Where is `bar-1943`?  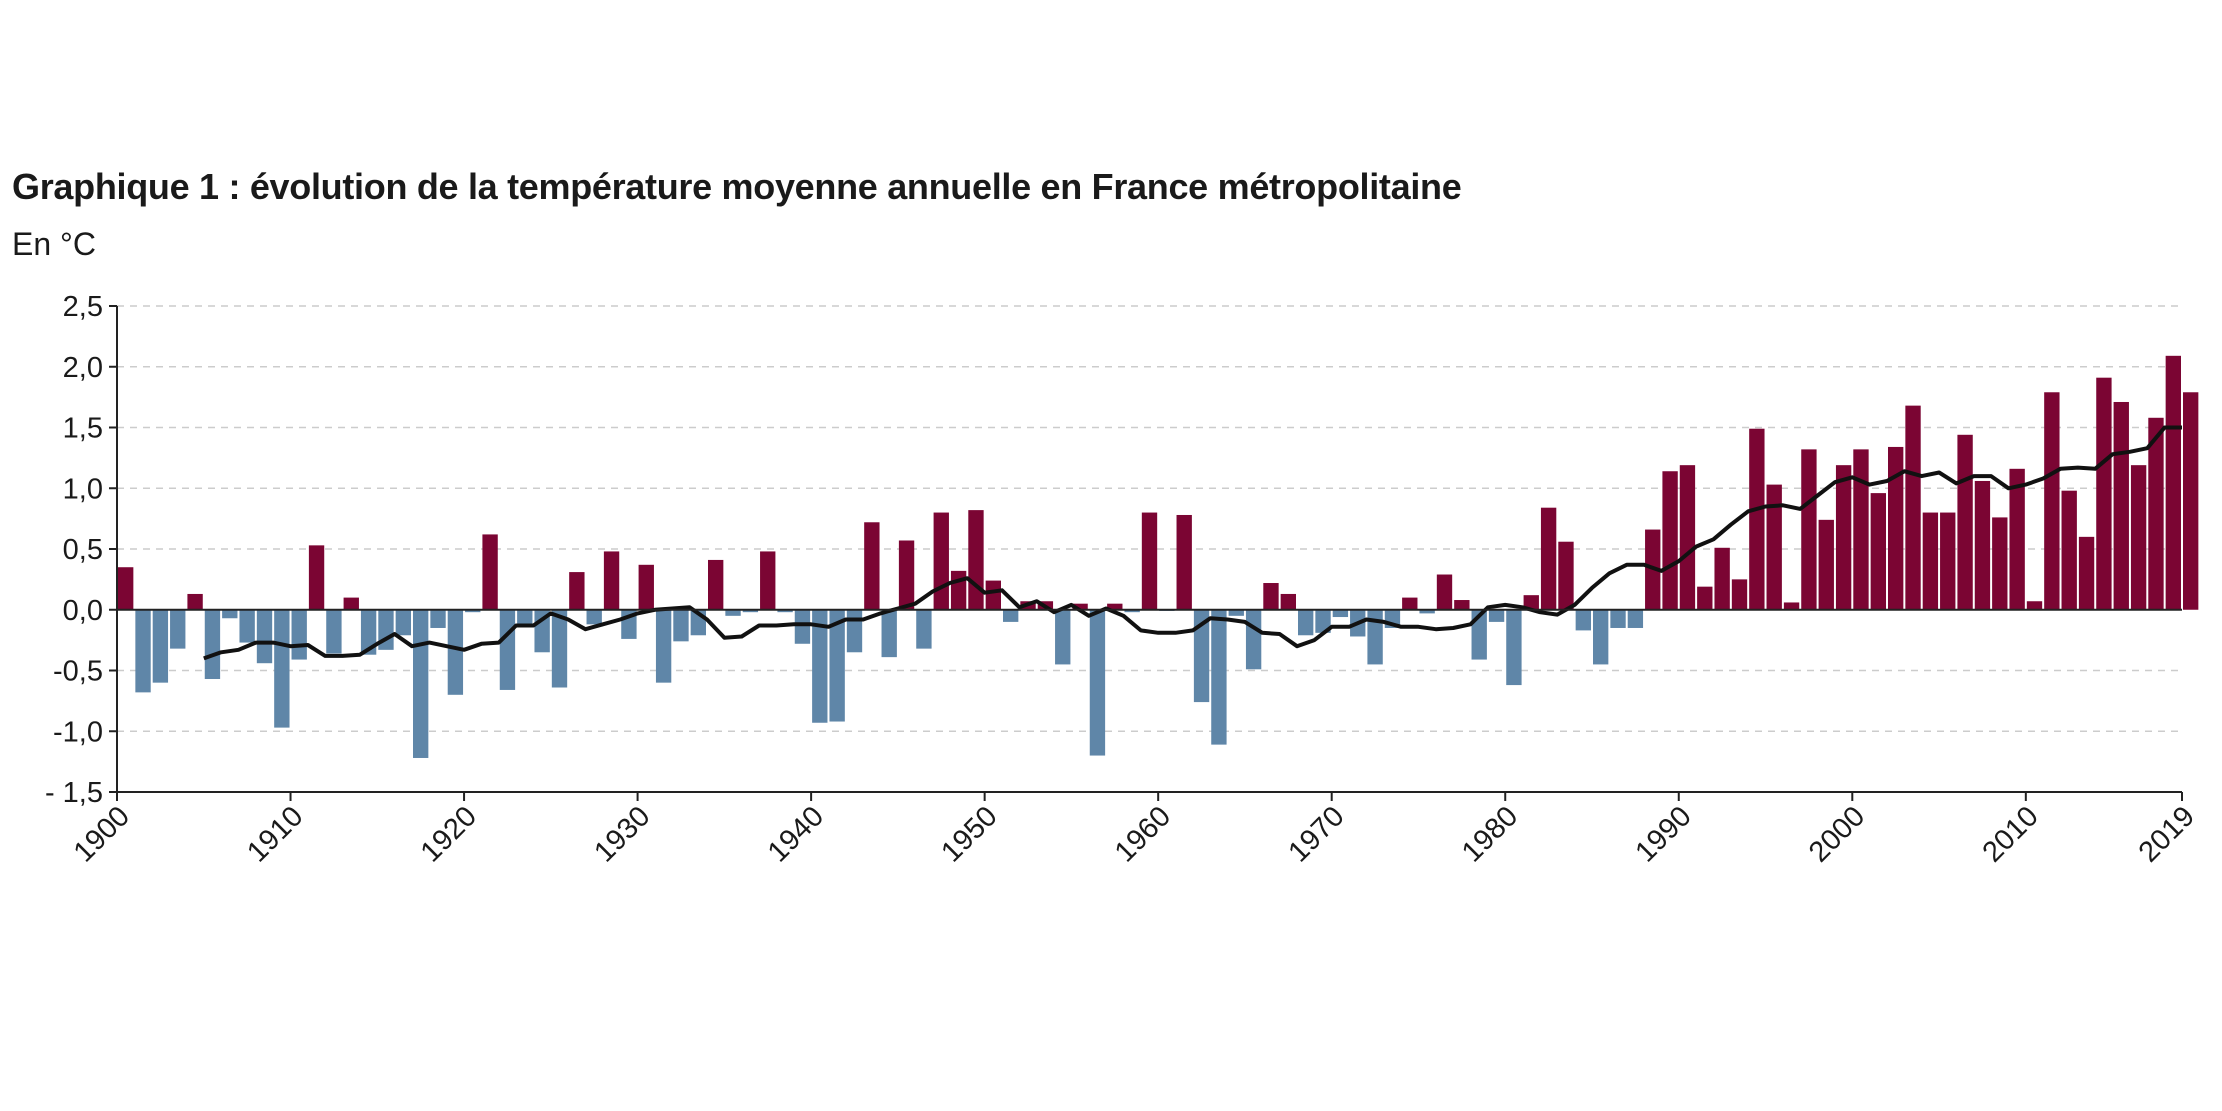 bar-1943 is located at coordinates (872, 566).